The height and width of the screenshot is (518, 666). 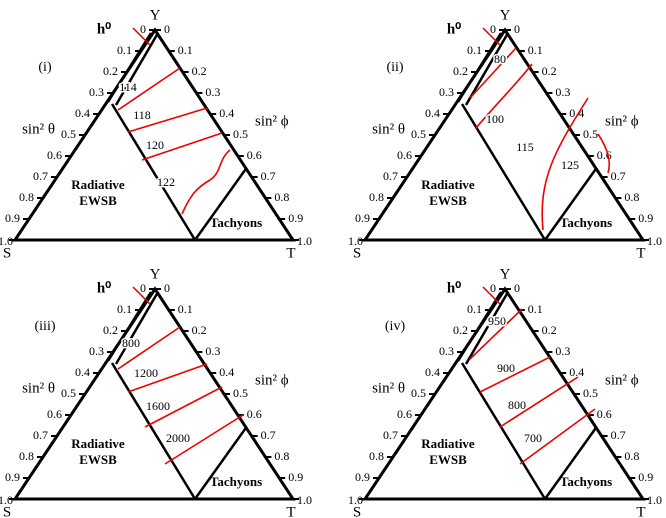 What do you see at coordinates (146, 373) in the screenshot?
I see `contour-label: 1200` at bounding box center [146, 373].